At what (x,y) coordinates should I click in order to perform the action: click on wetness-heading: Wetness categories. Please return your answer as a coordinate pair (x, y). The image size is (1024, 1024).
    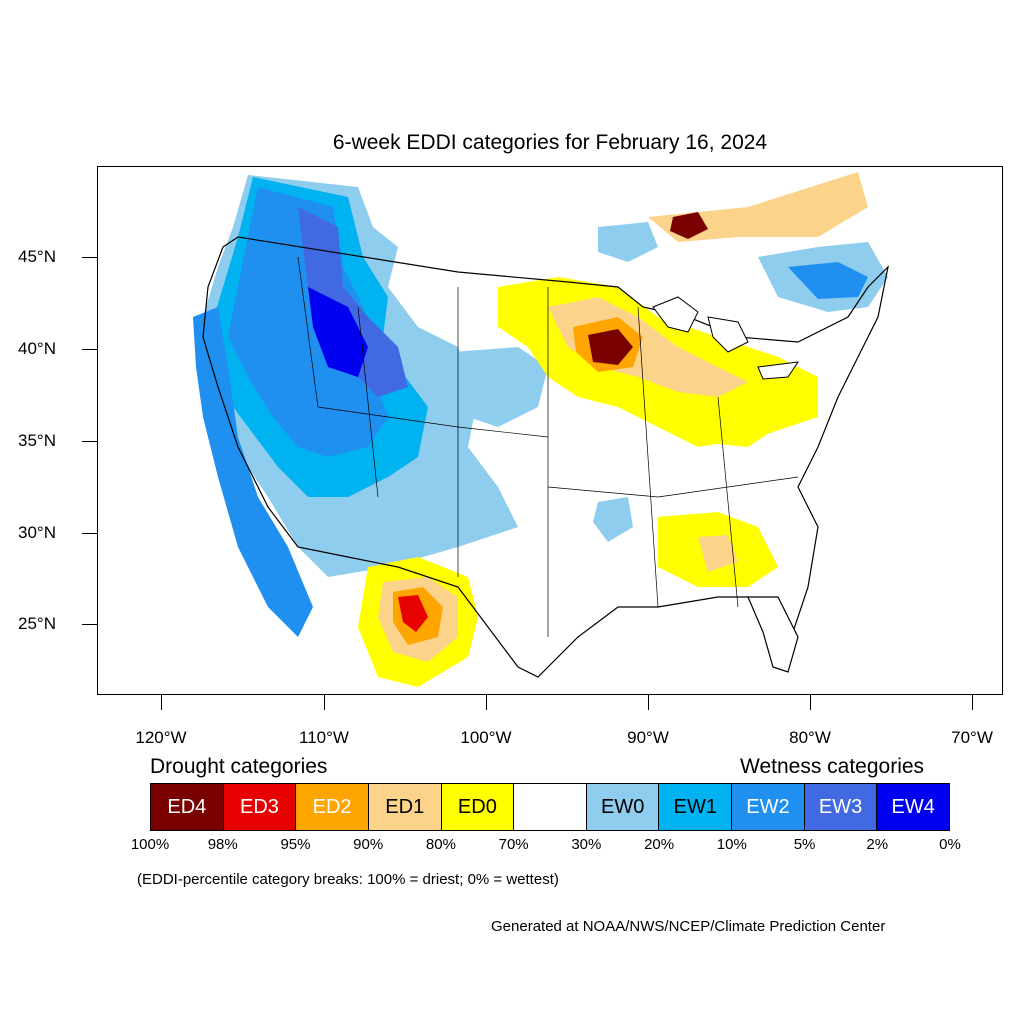
    Looking at the image, I should click on (832, 766).